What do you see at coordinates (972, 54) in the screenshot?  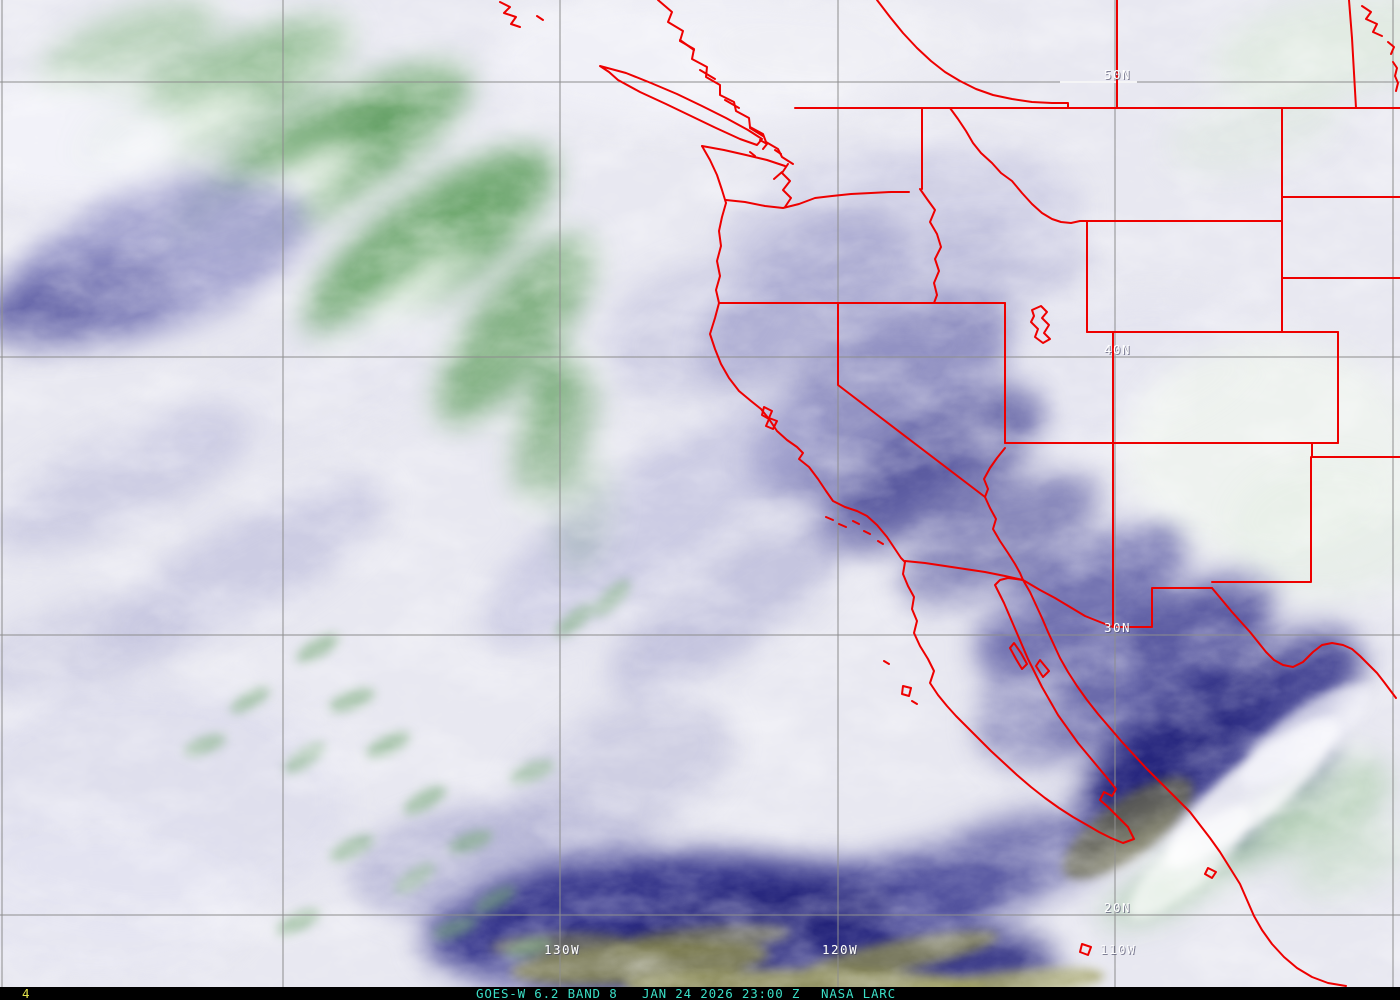 I see `bc-ab-border` at bounding box center [972, 54].